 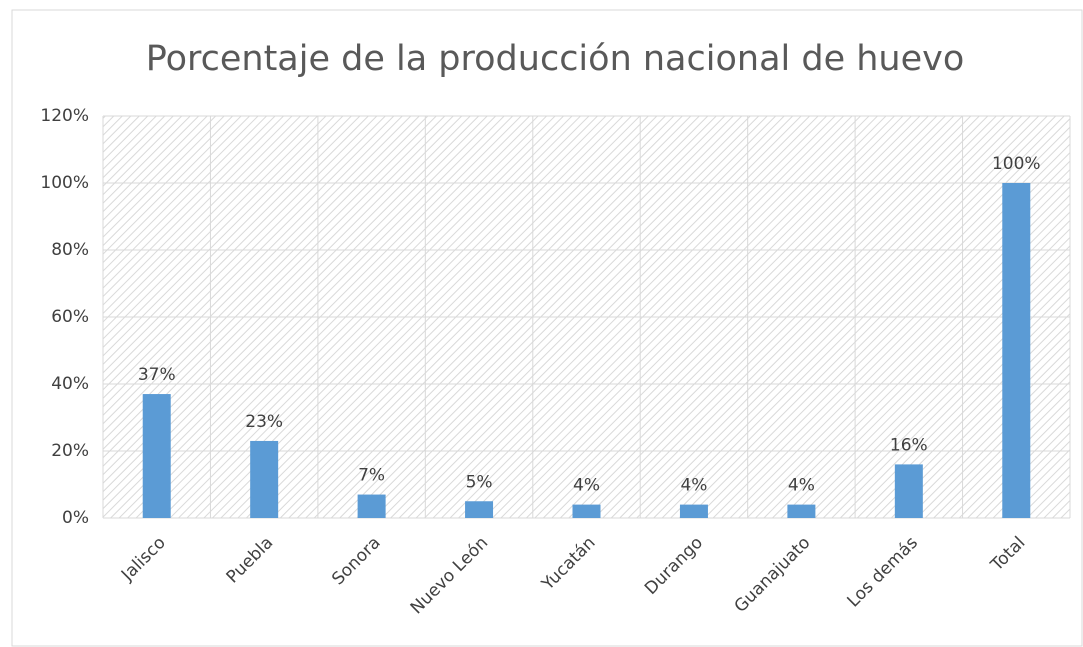 What do you see at coordinates (70, 250) in the screenshot?
I see `y-tick-label: 80%` at bounding box center [70, 250].